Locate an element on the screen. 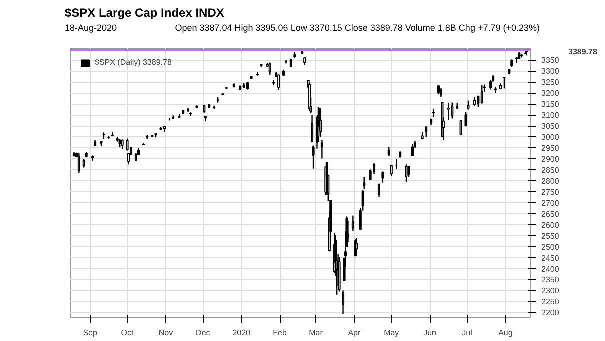 Image resolution: width=605 pixels, height=341 pixels. y-tick-label: 2600 is located at coordinates (551, 225).